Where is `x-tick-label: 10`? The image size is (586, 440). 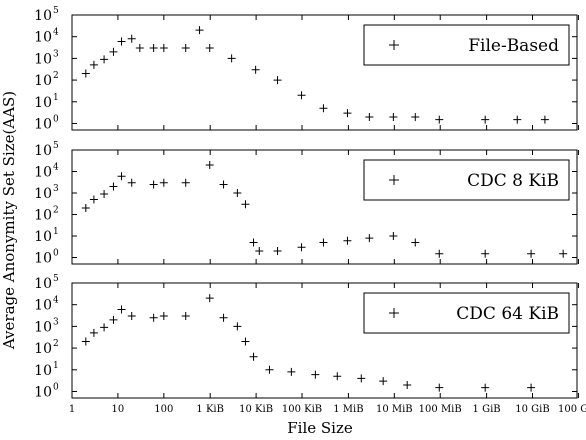
x-tick-label: 10 is located at coordinates (118, 409).